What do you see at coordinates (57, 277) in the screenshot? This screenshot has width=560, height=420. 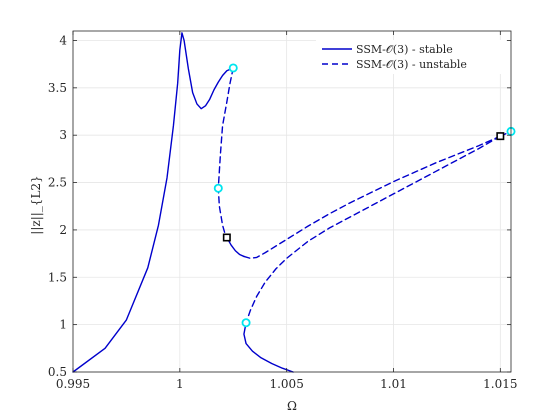 I see `y-tick-label: 1.5` at bounding box center [57, 277].